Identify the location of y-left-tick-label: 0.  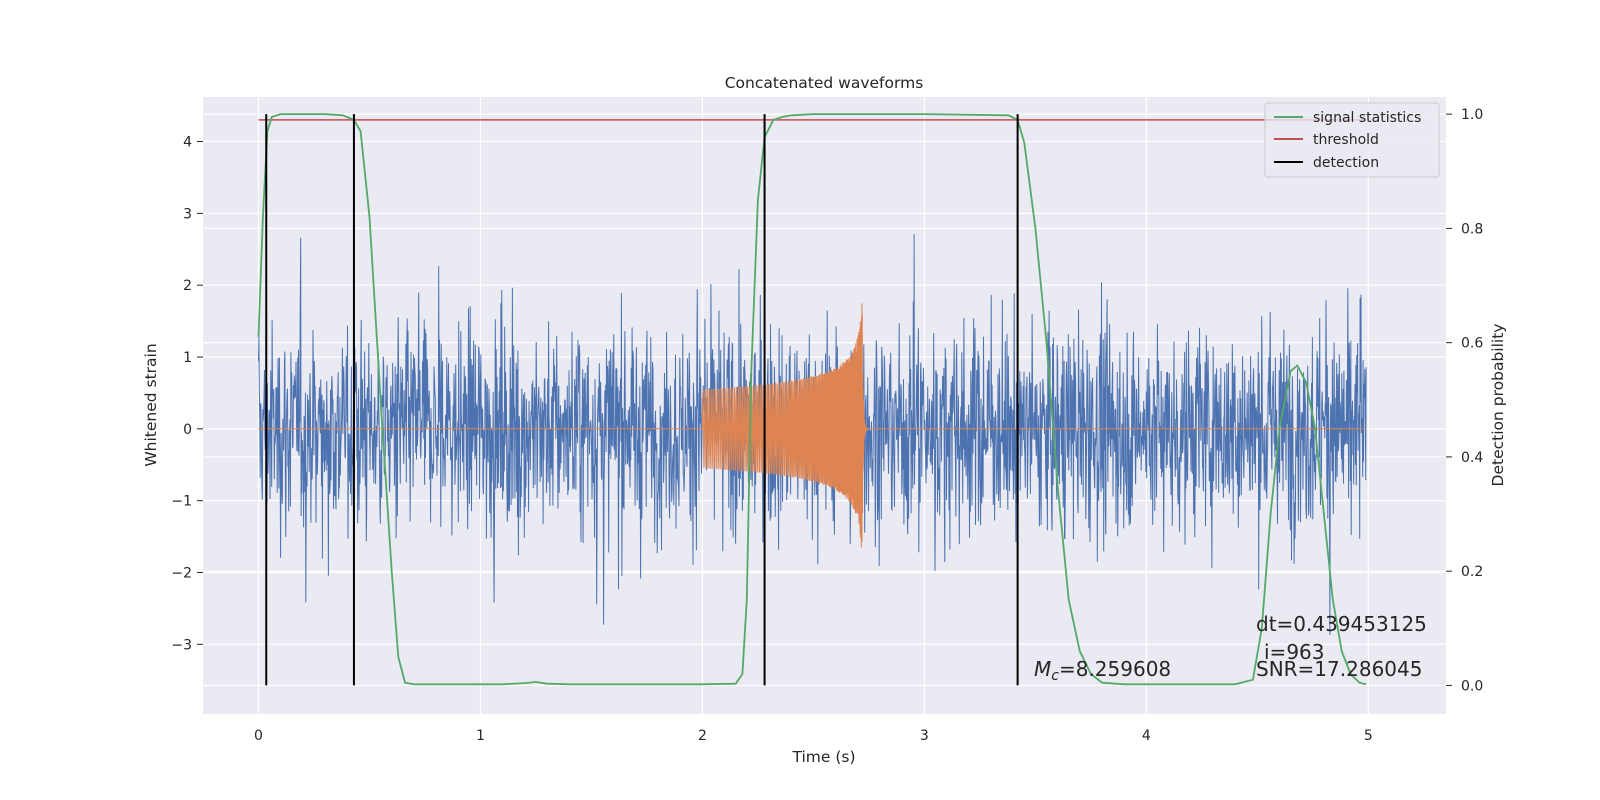
(187, 430).